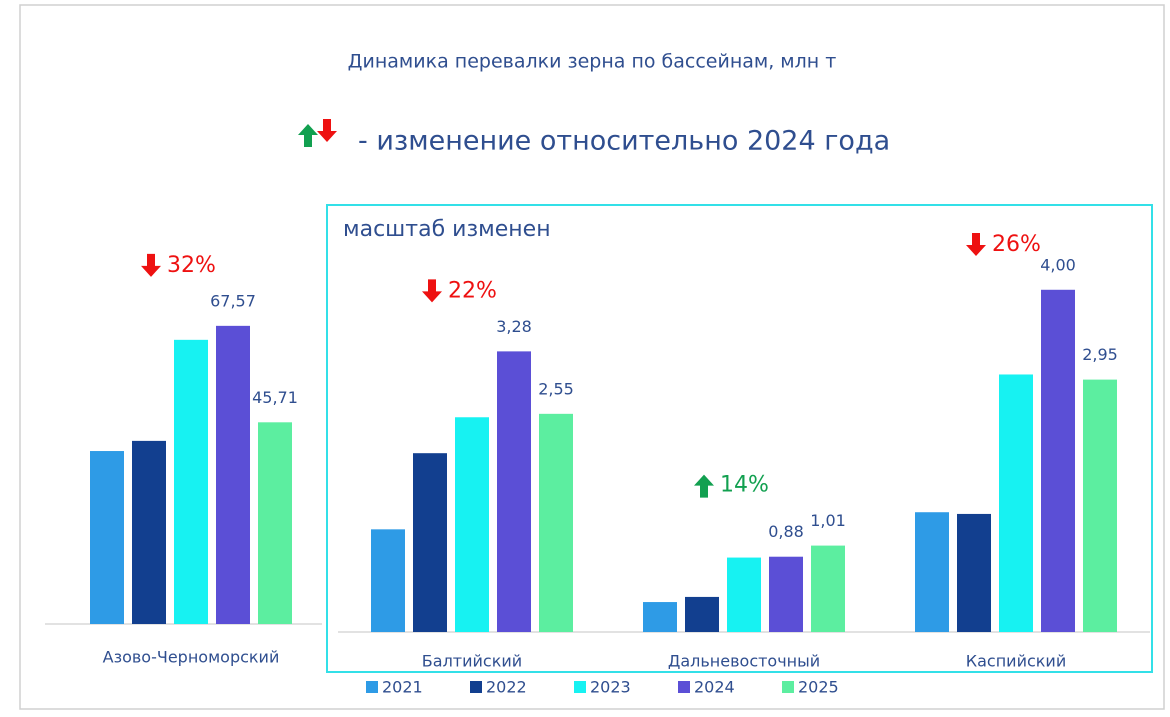 This screenshot has width=1170, height=717. What do you see at coordinates (744, 485) in the screenshot?
I see `change-label: 14%` at bounding box center [744, 485].